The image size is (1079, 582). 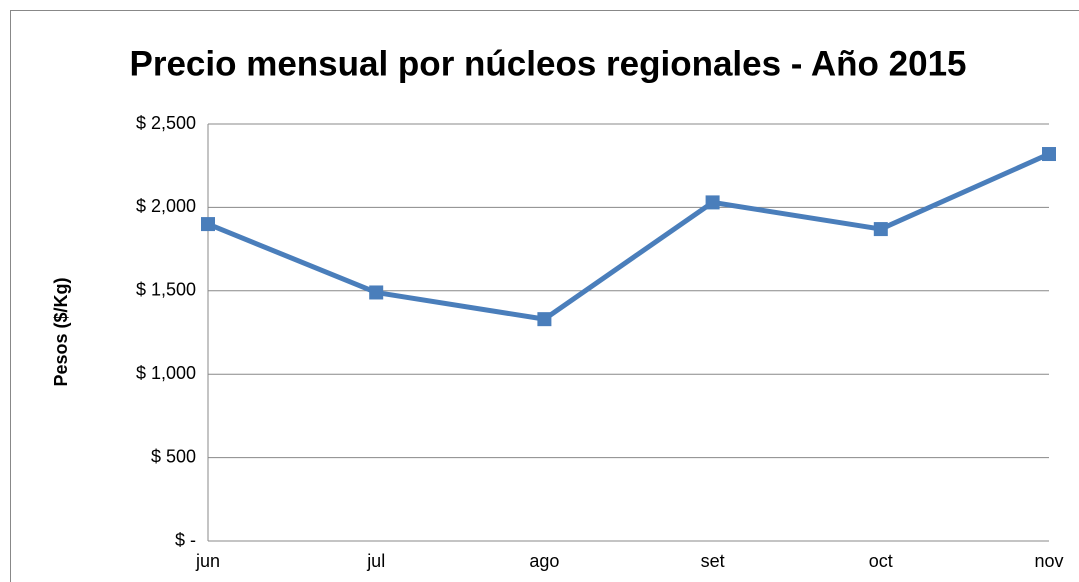 What do you see at coordinates (166, 373) in the screenshot?
I see `y-tick-label: $ 1,000` at bounding box center [166, 373].